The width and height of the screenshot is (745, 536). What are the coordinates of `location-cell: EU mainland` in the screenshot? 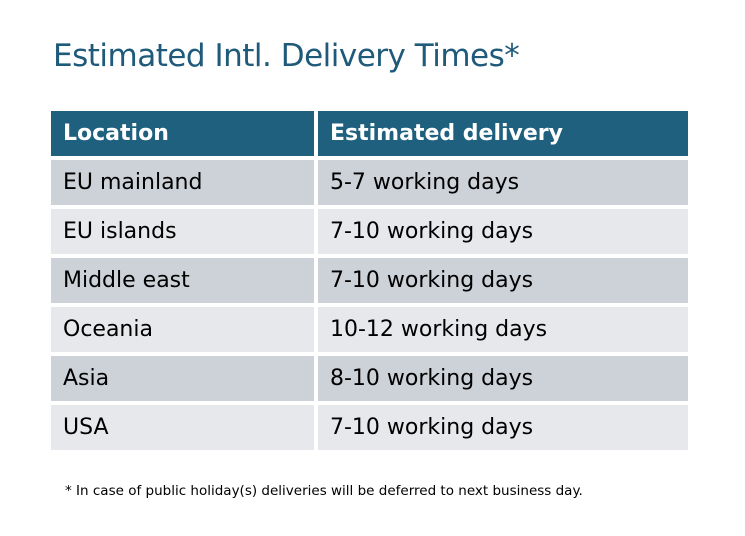 It's located at (182, 182).